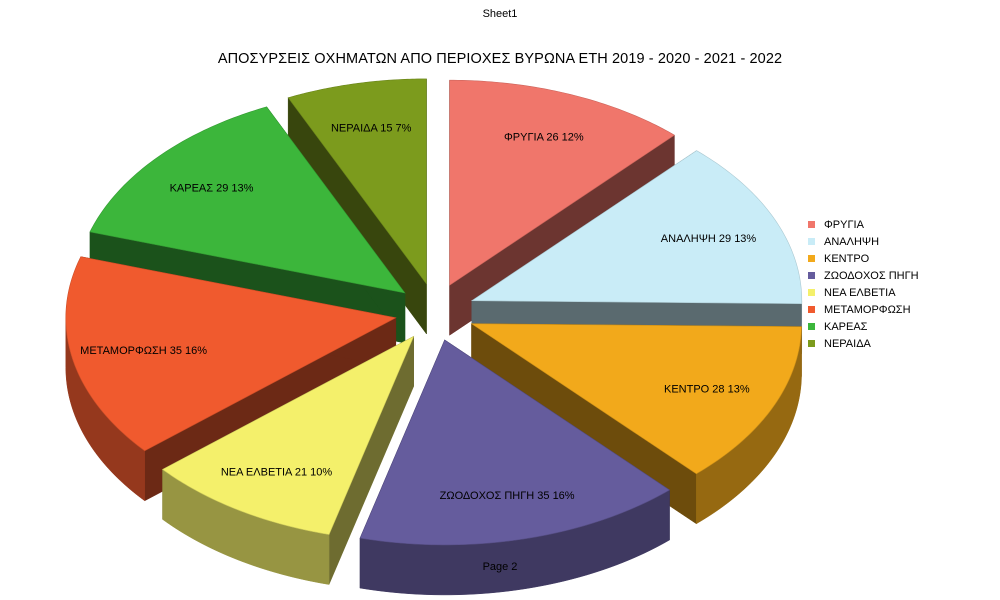 The width and height of the screenshot is (1000, 600). I want to click on data-label-3: ΖΩΟΔΟΧΟΣ ΠΗΓΗ 35 16%, so click(507, 496).